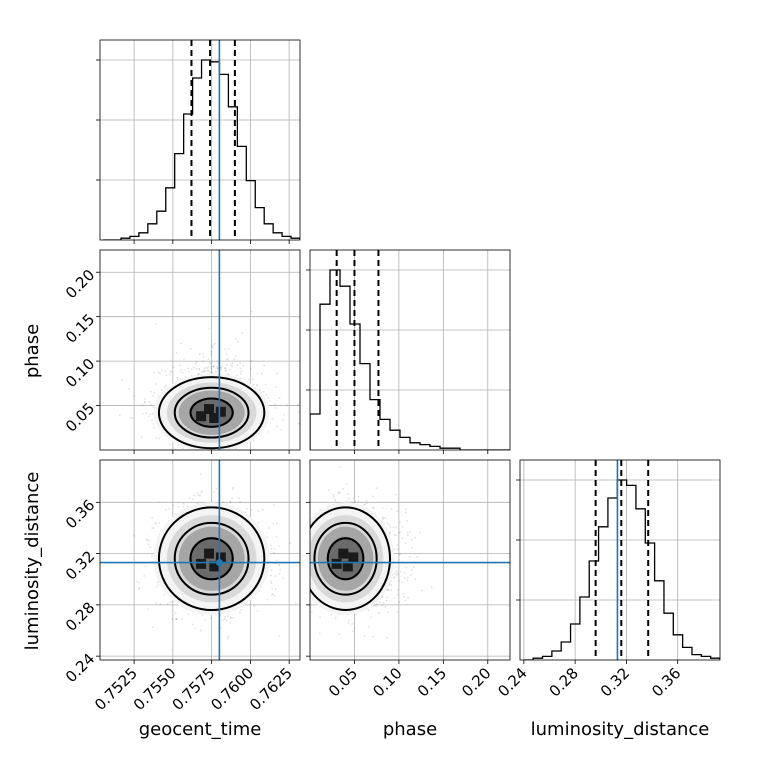 The height and width of the screenshot is (760, 760). I want to click on tick-label-x-luminosity_distance: 0.32, so click(615, 682).